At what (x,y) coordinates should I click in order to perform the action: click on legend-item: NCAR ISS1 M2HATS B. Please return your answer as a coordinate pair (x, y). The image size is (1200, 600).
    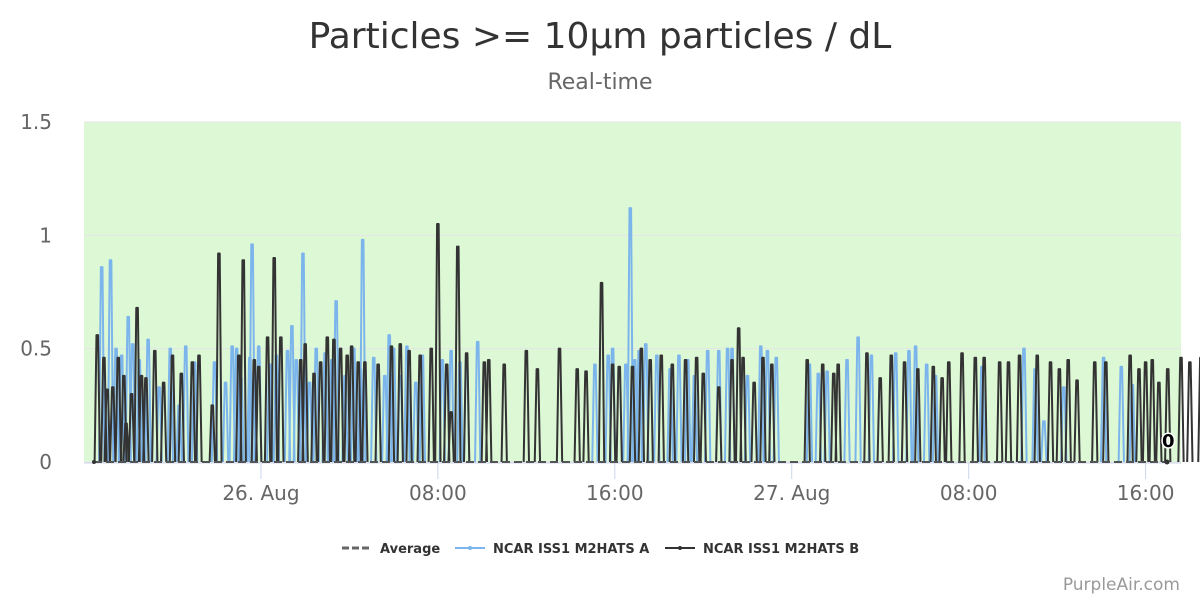
    Looking at the image, I should click on (762, 549).